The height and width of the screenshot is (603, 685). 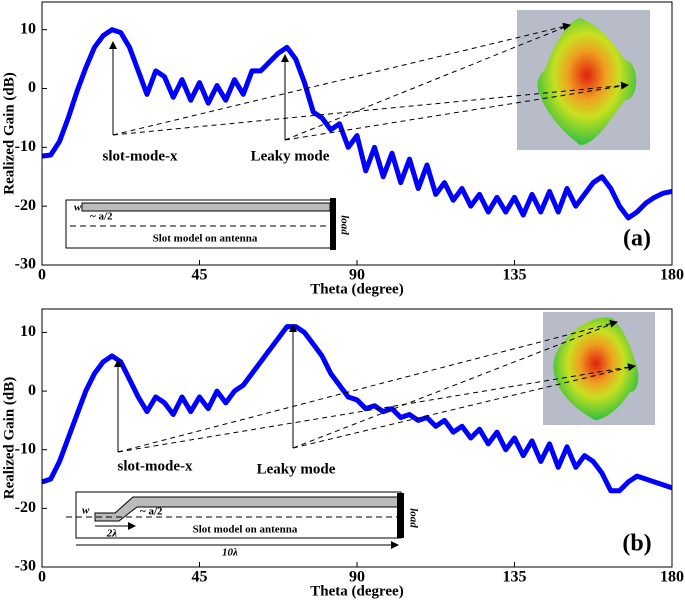 I want to click on annotation-arrows, so click(x=369, y=81).